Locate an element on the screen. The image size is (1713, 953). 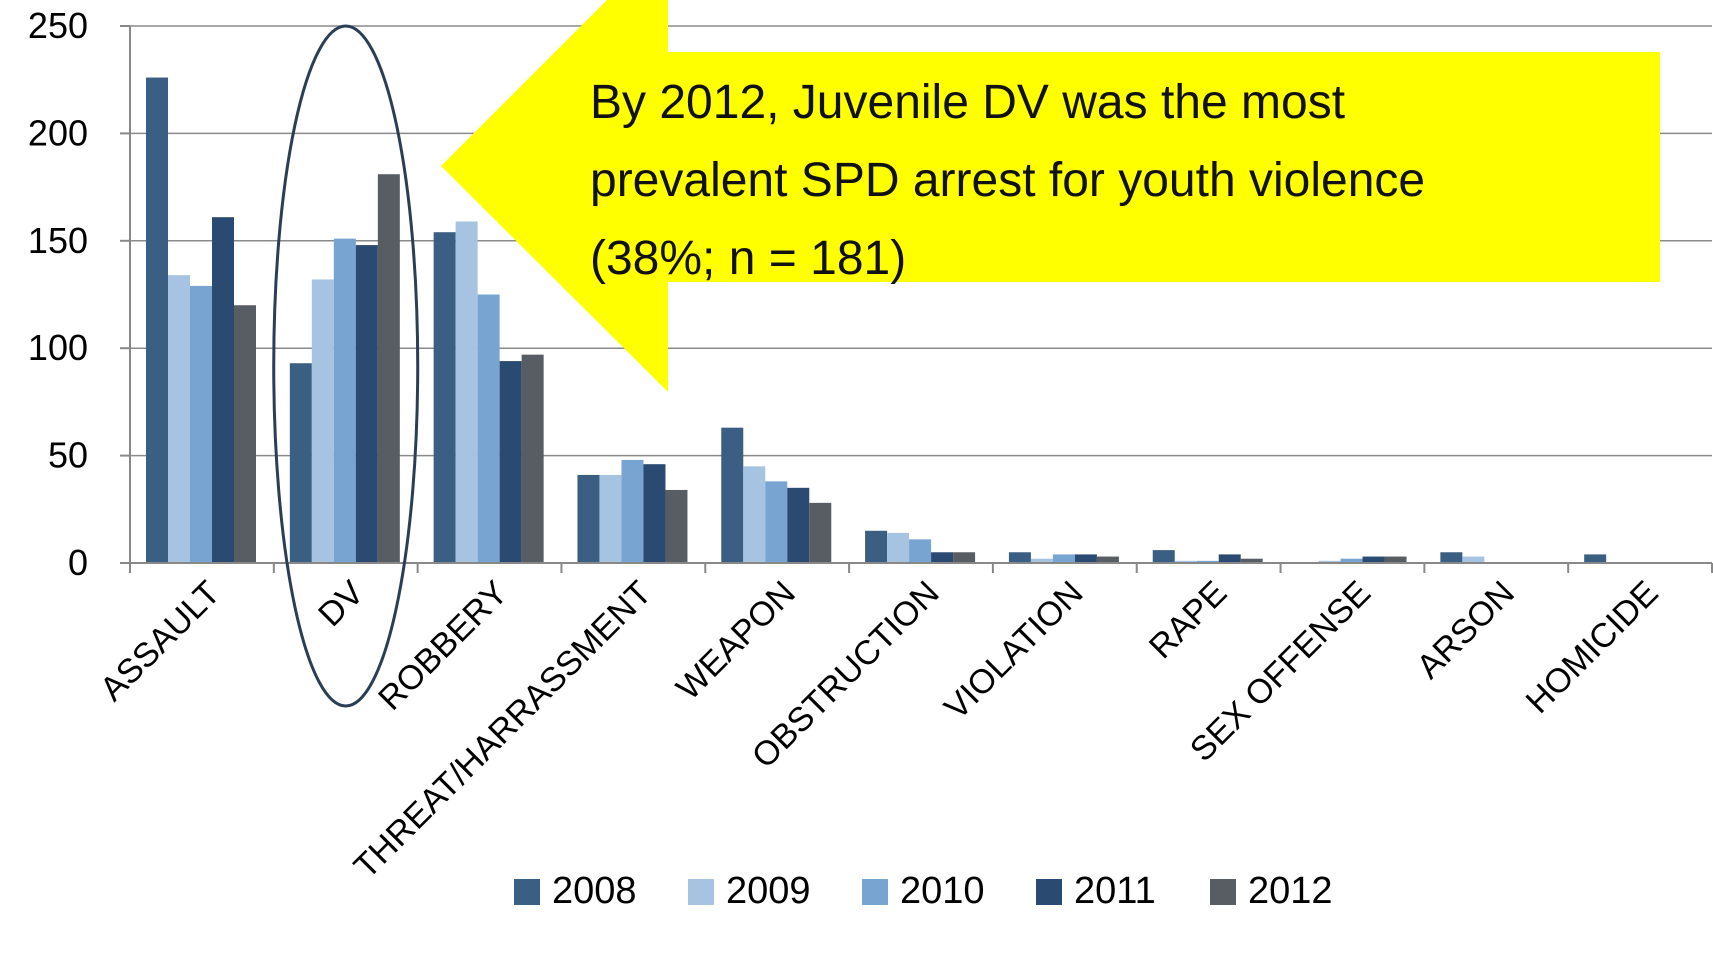
bar-homicide-2008 is located at coordinates (1595, 558).